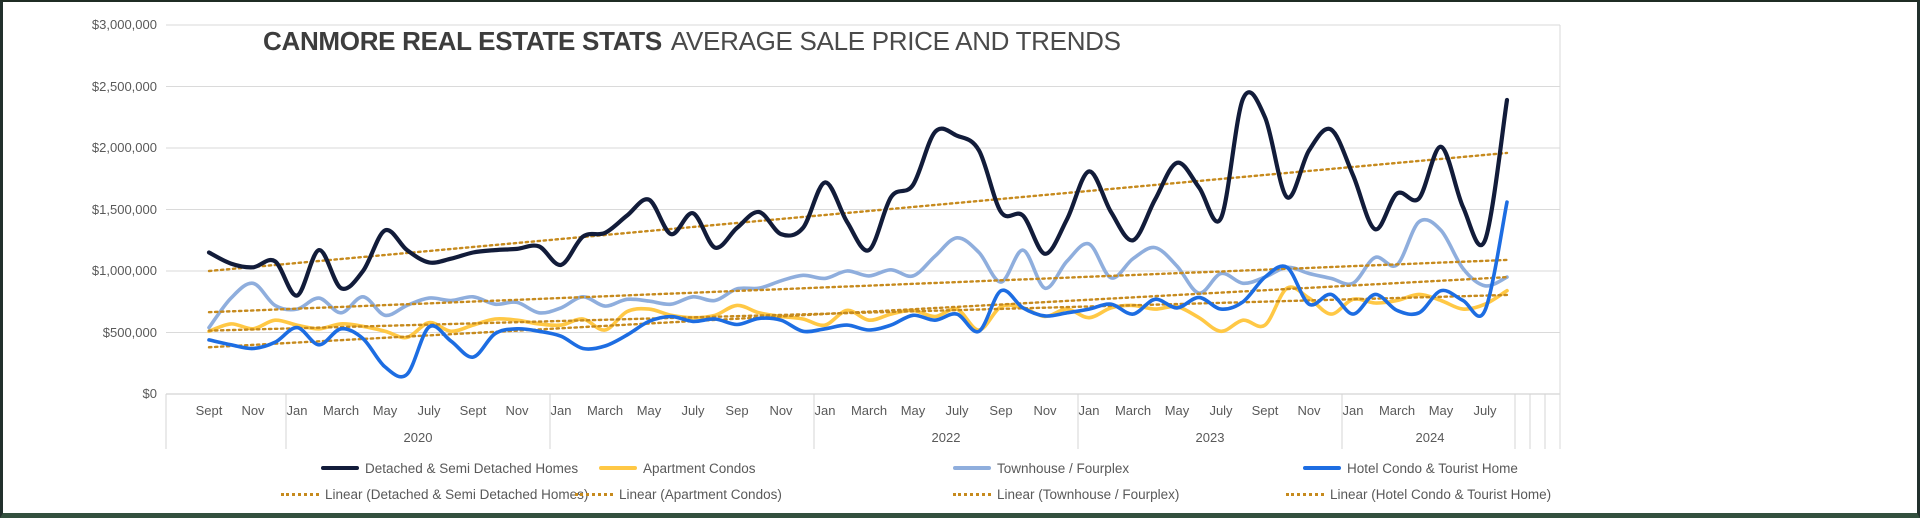 This screenshot has width=1920, height=518. What do you see at coordinates (618, 468) in the screenshot?
I see `legend-marker-apartment` at bounding box center [618, 468].